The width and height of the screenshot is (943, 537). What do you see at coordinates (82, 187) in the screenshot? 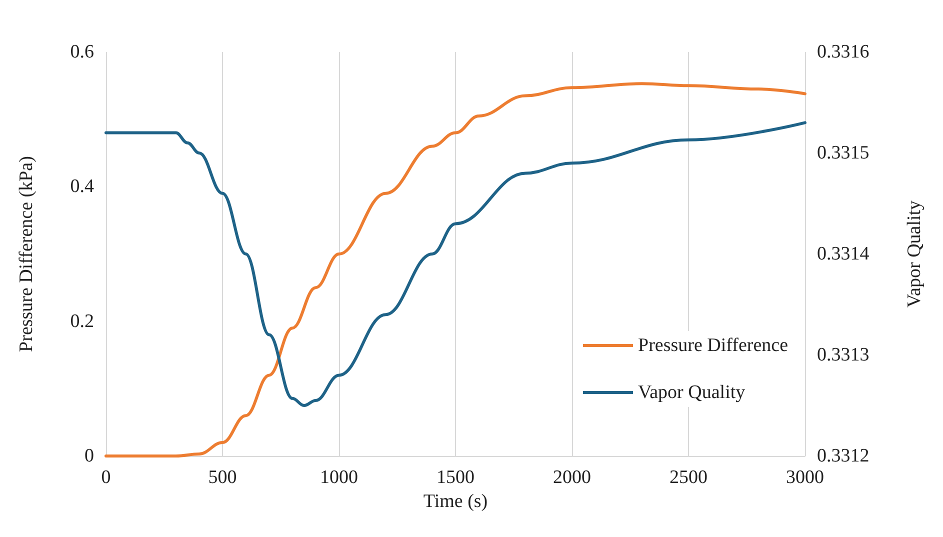
I see `y-tick-label: 0.4` at bounding box center [82, 187].